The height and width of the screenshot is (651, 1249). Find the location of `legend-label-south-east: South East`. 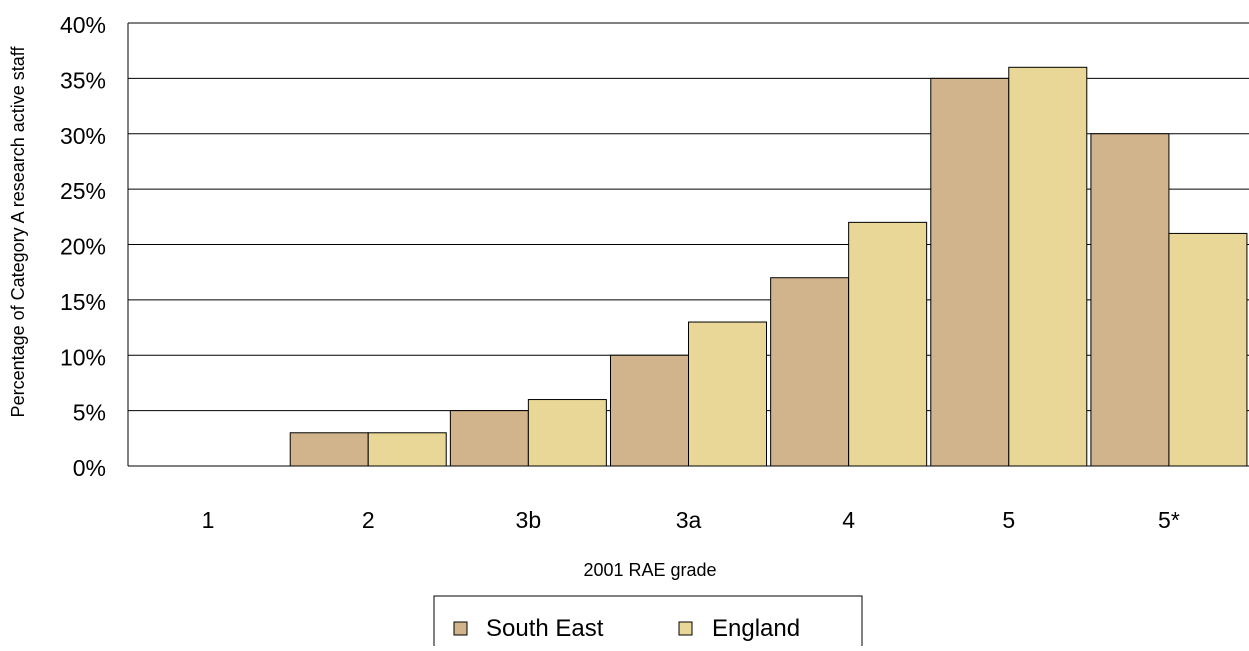

legend-label-south-east: South East is located at coordinates (545, 628).